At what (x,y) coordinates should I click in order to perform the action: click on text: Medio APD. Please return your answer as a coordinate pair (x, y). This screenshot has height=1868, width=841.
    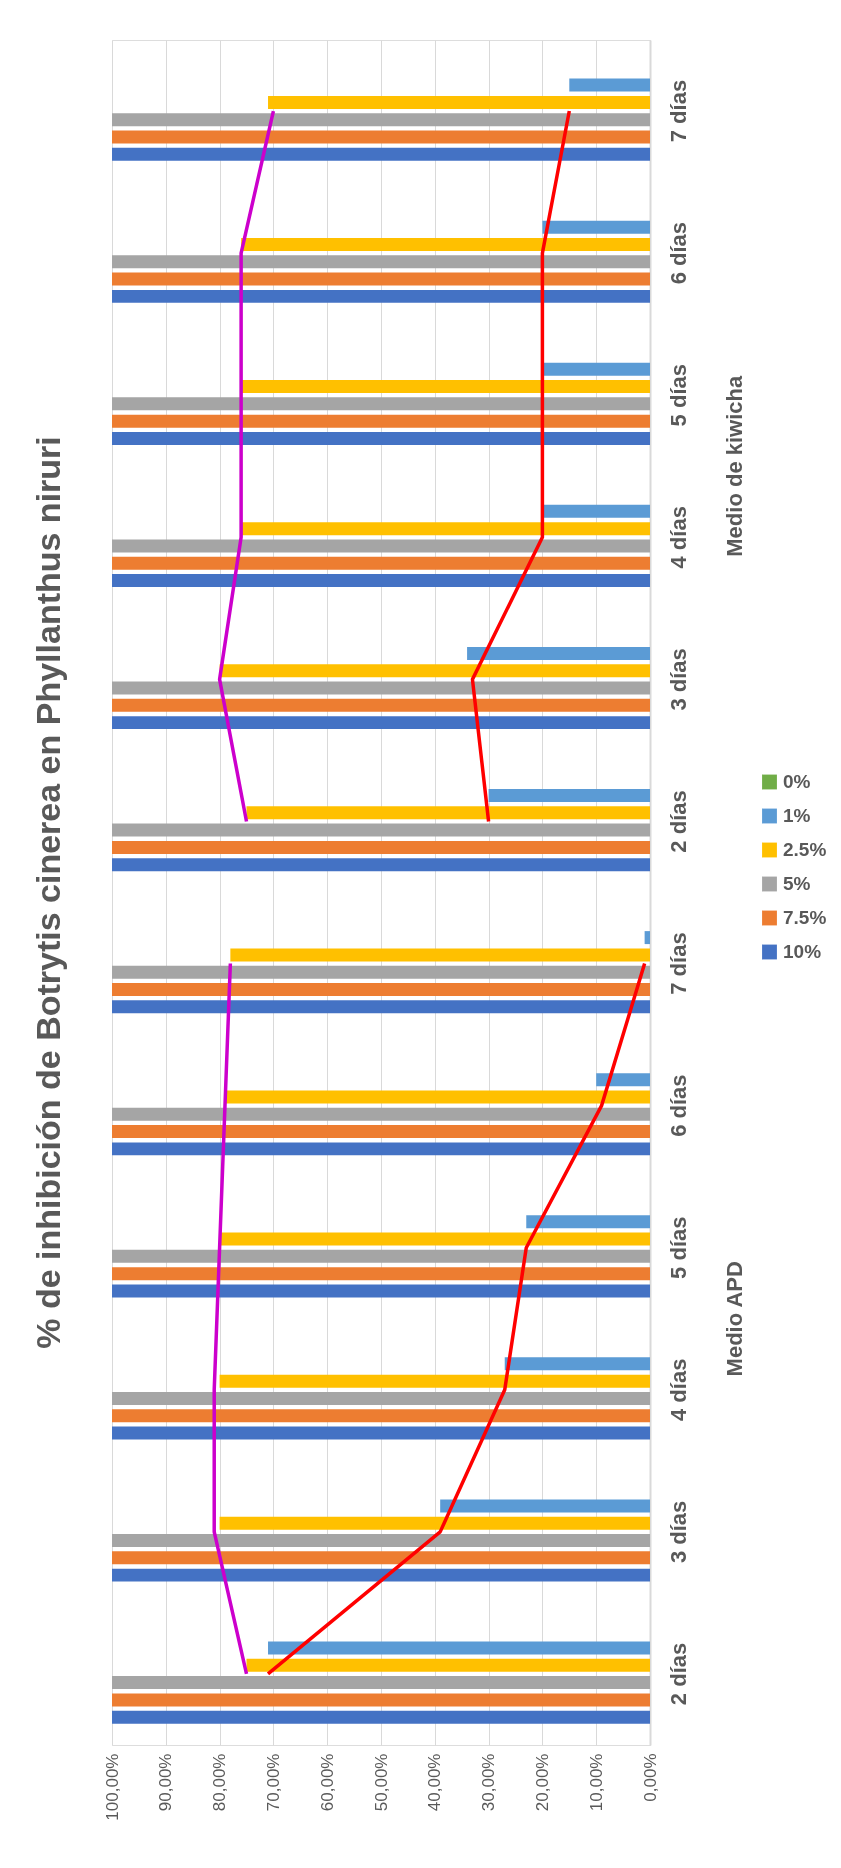
    Looking at the image, I should click on (734, 1319).